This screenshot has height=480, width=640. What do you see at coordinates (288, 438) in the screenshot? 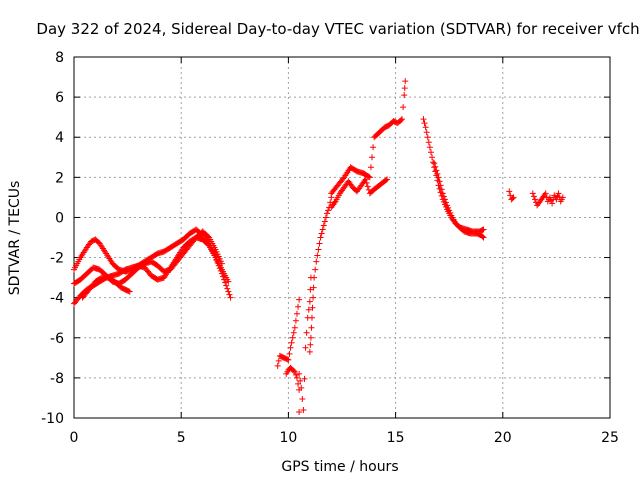
I see `x-tick-label: 10` at bounding box center [288, 438].